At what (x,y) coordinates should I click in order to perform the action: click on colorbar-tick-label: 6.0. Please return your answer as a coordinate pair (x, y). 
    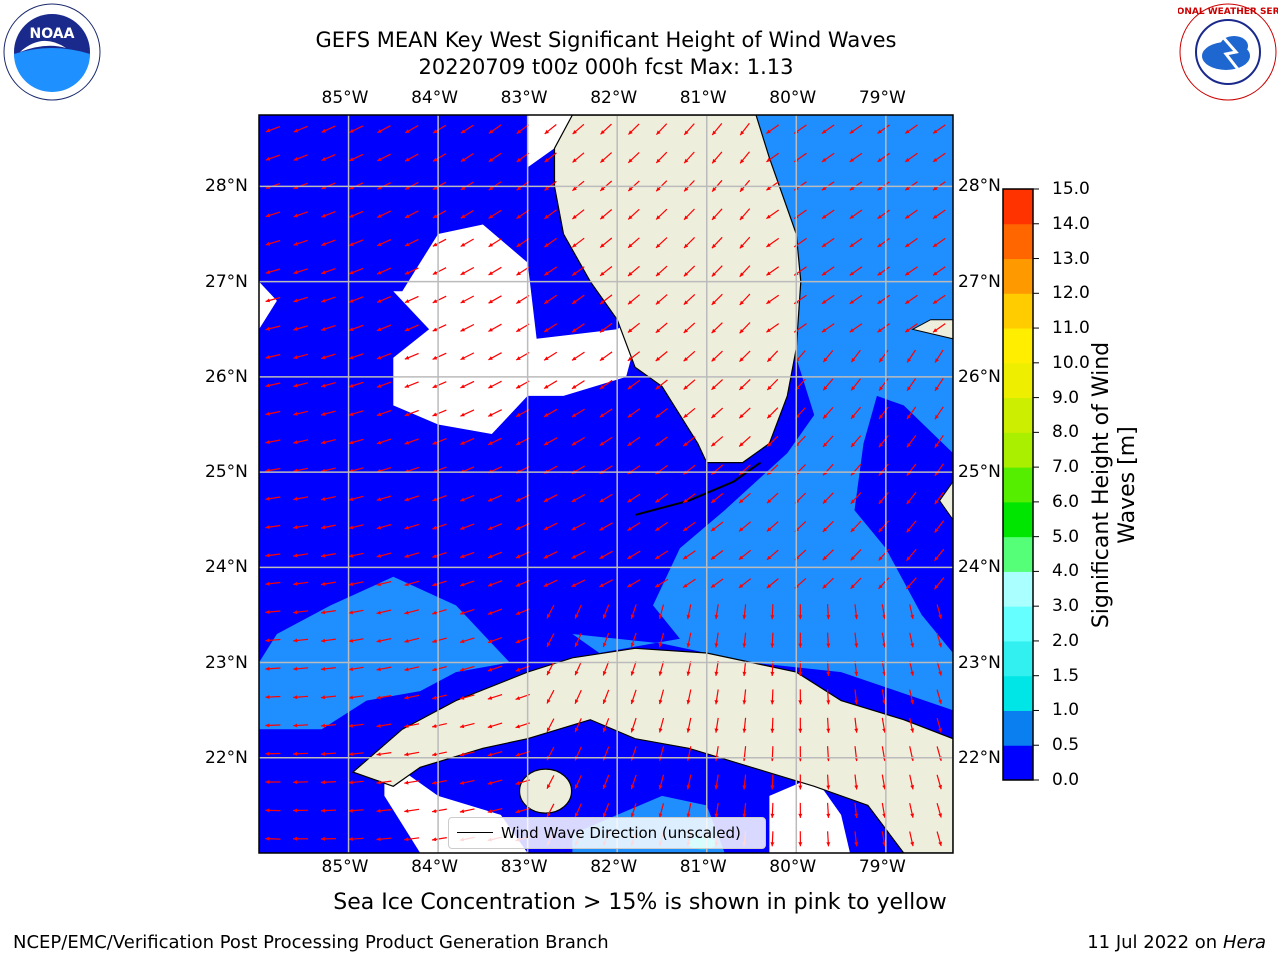
    Looking at the image, I should click on (1066, 501).